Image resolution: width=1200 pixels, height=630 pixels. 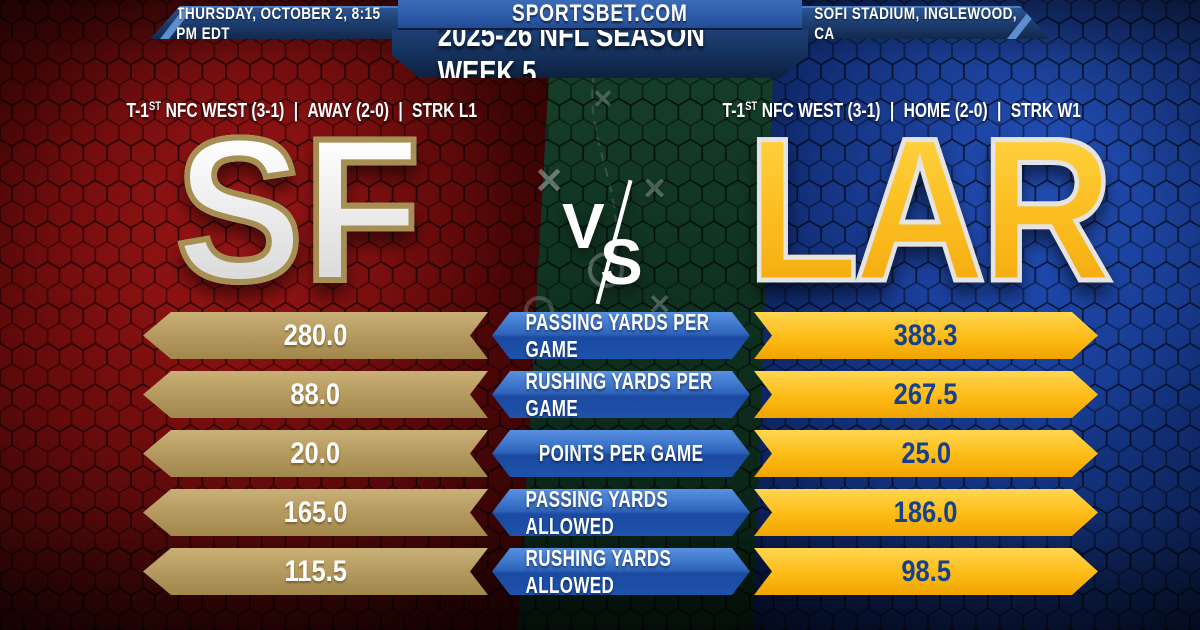 What do you see at coordinates (603, 99) in the screenshot?
I see `x-marker-icon: ✕` at bounding box center [603, 99].